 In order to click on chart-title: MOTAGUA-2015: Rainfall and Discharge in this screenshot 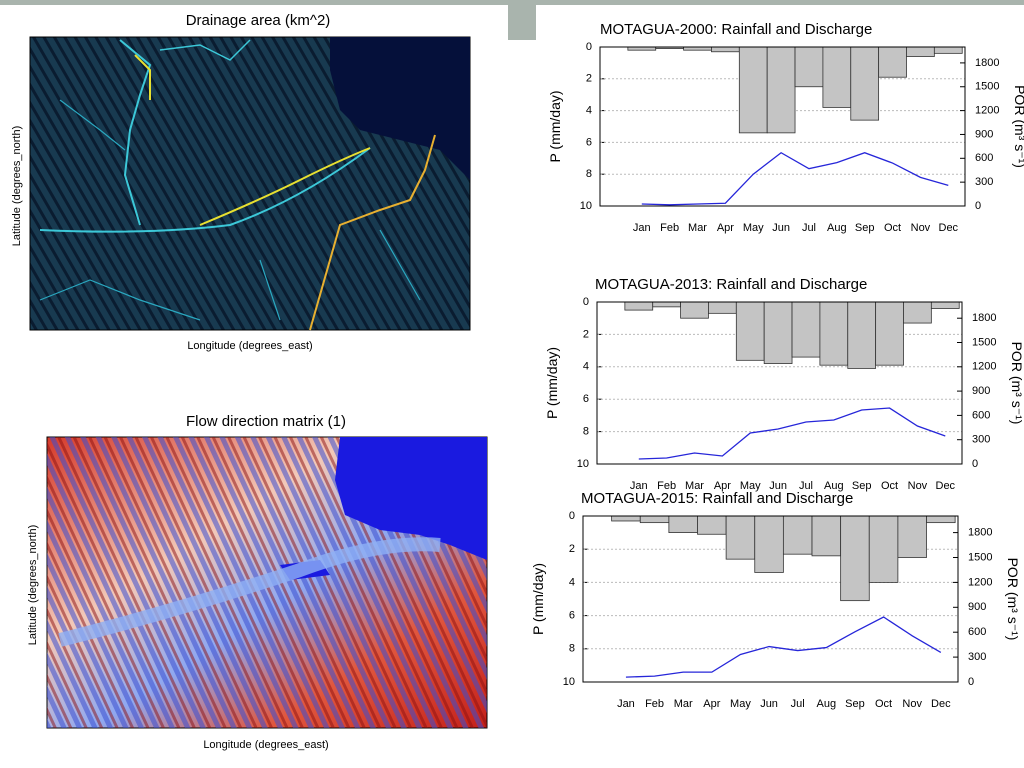, I will do `click(717, 498)`.